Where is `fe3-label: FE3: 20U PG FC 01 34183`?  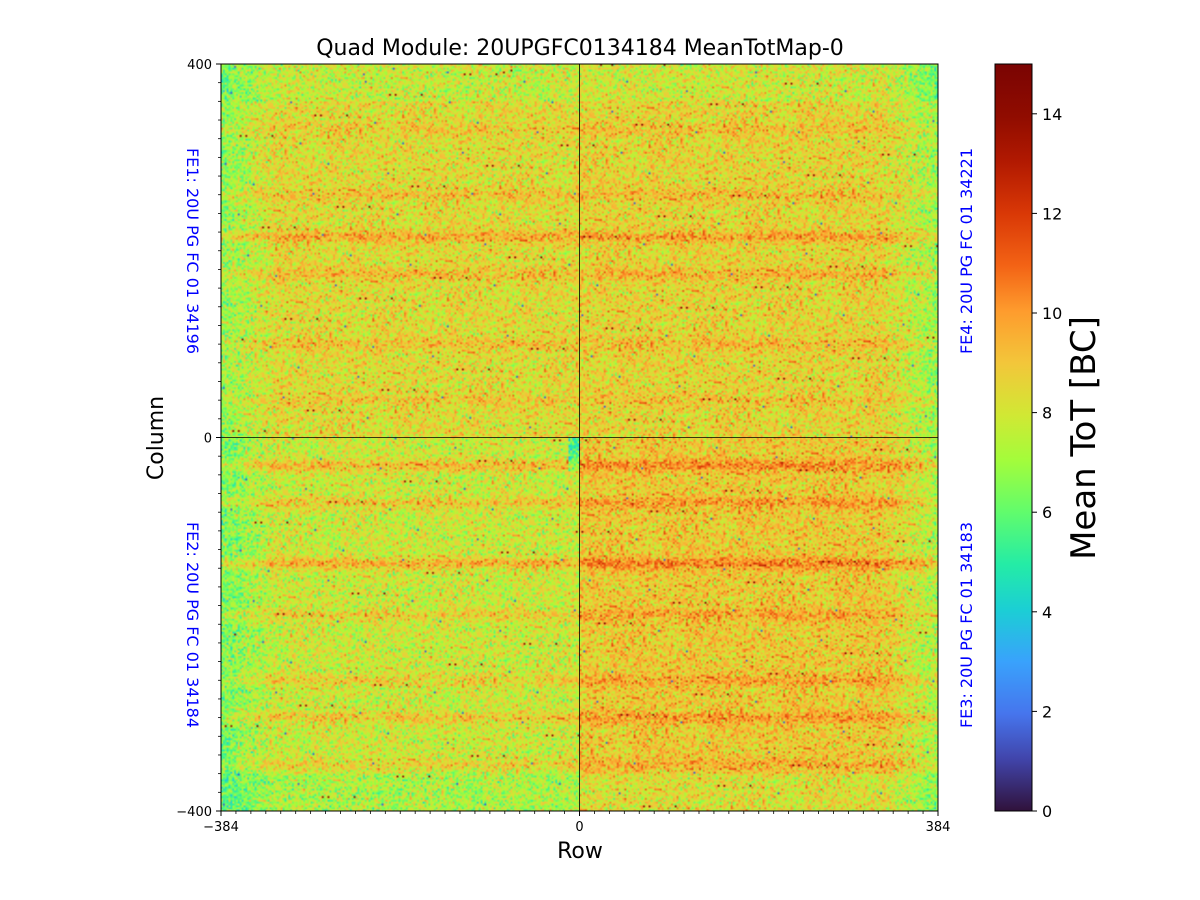 fe3-label: FE3: 20U PG FC 01 34183 is located at coordinates (966, 625).